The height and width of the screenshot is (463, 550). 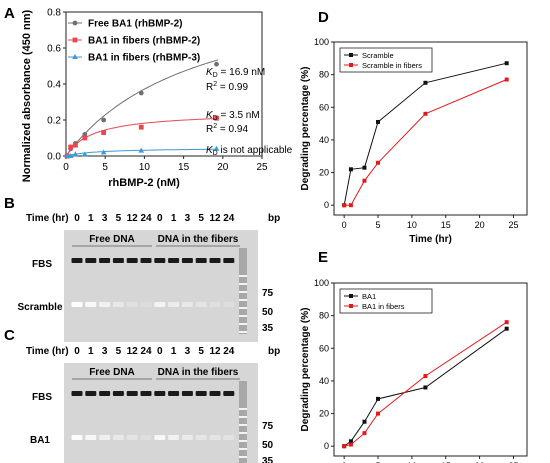 I want to click on legend-label: Scramble in fibers, so click(x=392, y=65).